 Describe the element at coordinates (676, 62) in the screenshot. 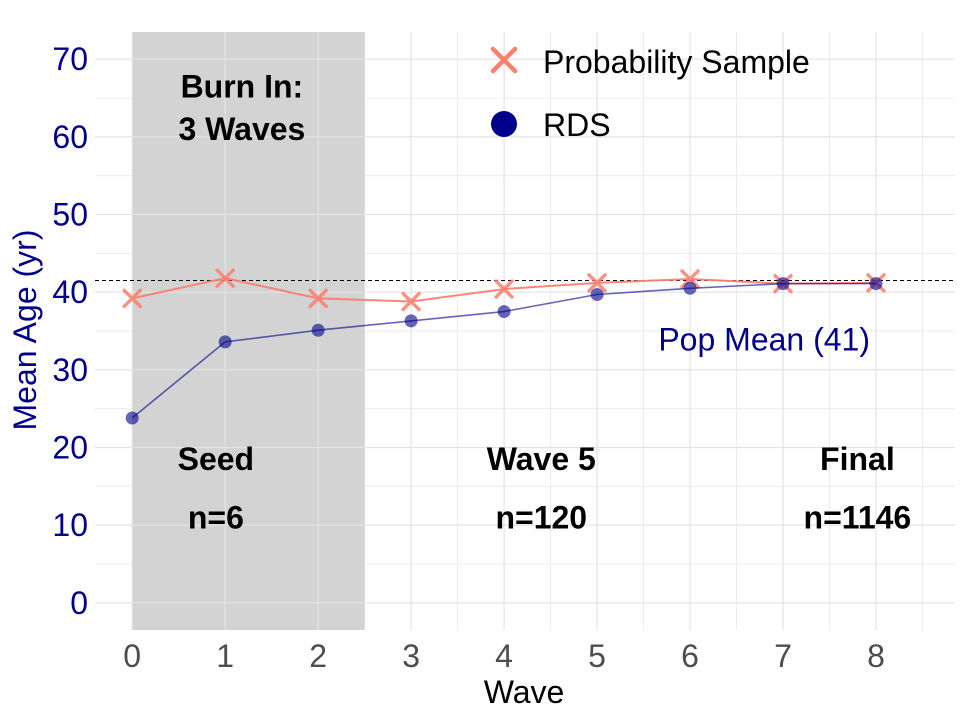

I see `legend-label-probability-sample: Probability Sample` at that location.